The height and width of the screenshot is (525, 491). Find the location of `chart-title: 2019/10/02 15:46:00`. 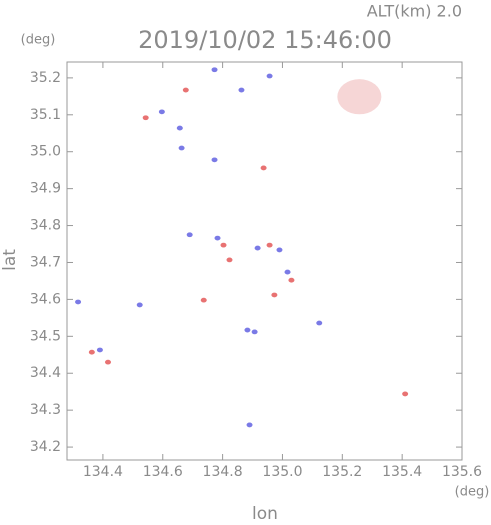

chart-title: 2019/10/02 15:46:00 is located at coordinates (265, 40).